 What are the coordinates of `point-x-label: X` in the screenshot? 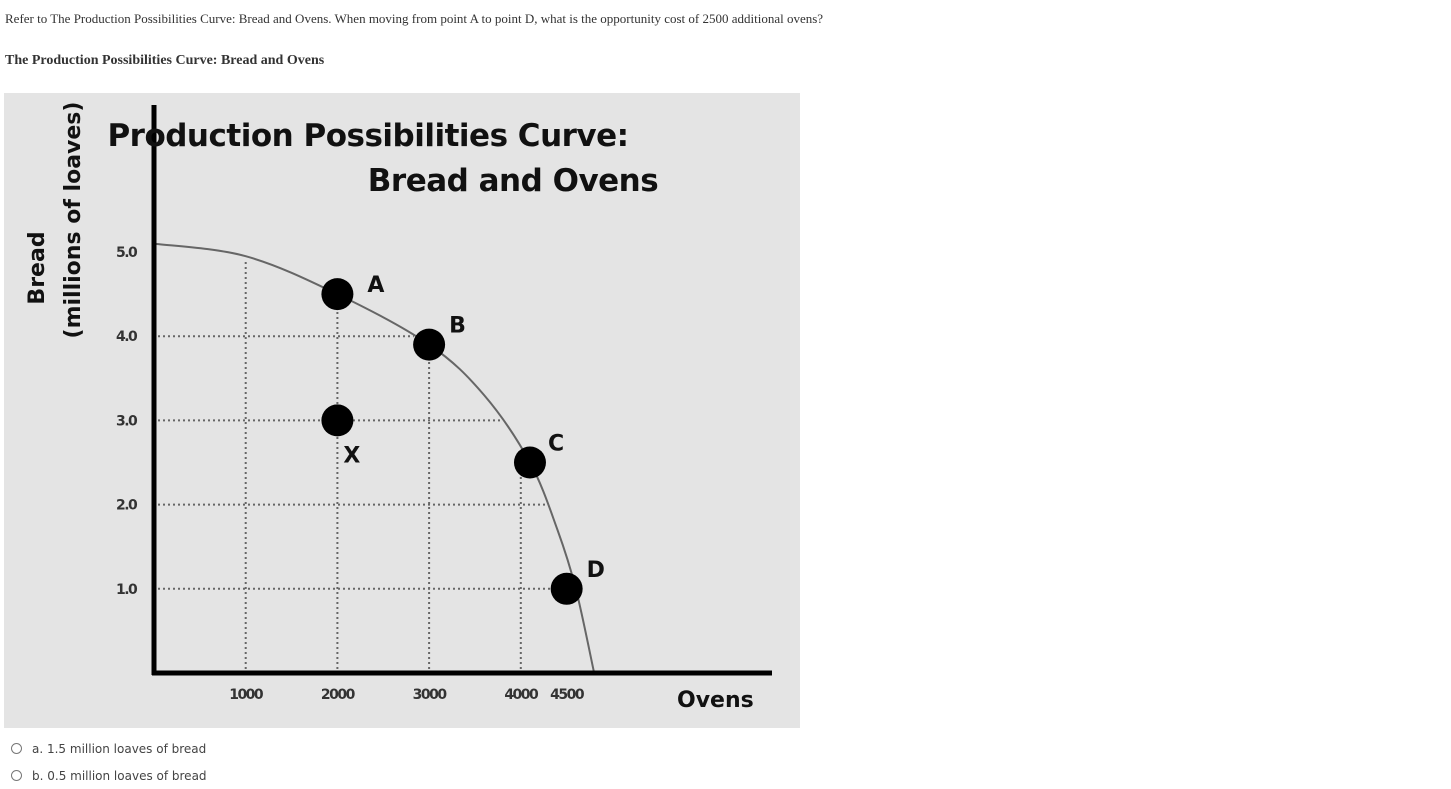 It's located at (351, 455).